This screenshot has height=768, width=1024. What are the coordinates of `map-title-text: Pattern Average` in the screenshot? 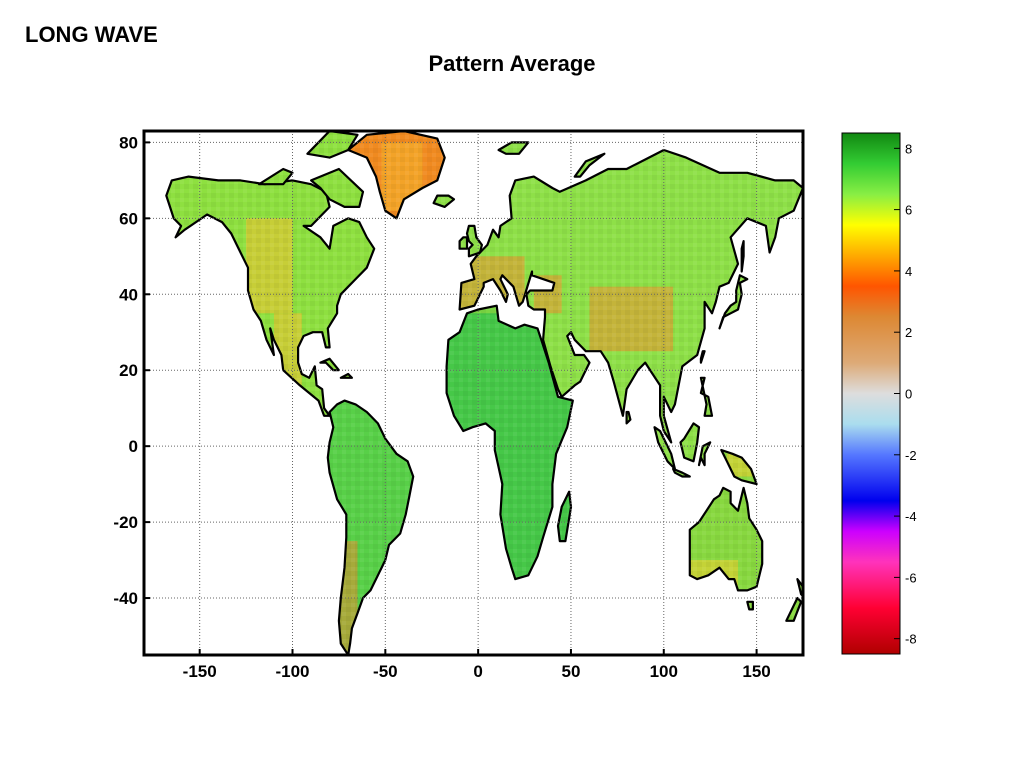 It's located at (512, 63).